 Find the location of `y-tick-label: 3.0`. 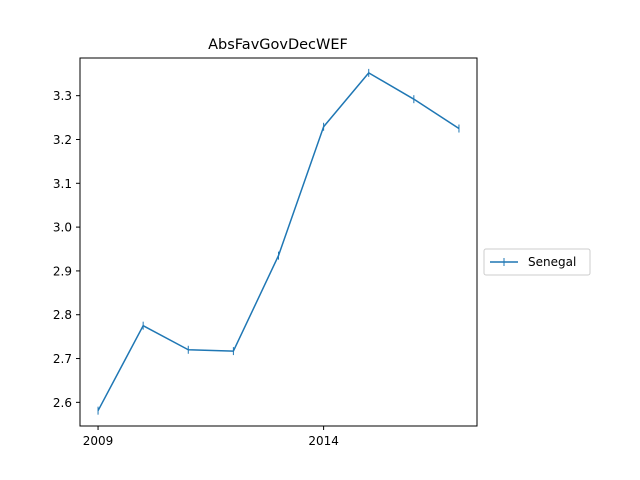

y-tick-label: 3.0 is located at coordinates (62, 228).